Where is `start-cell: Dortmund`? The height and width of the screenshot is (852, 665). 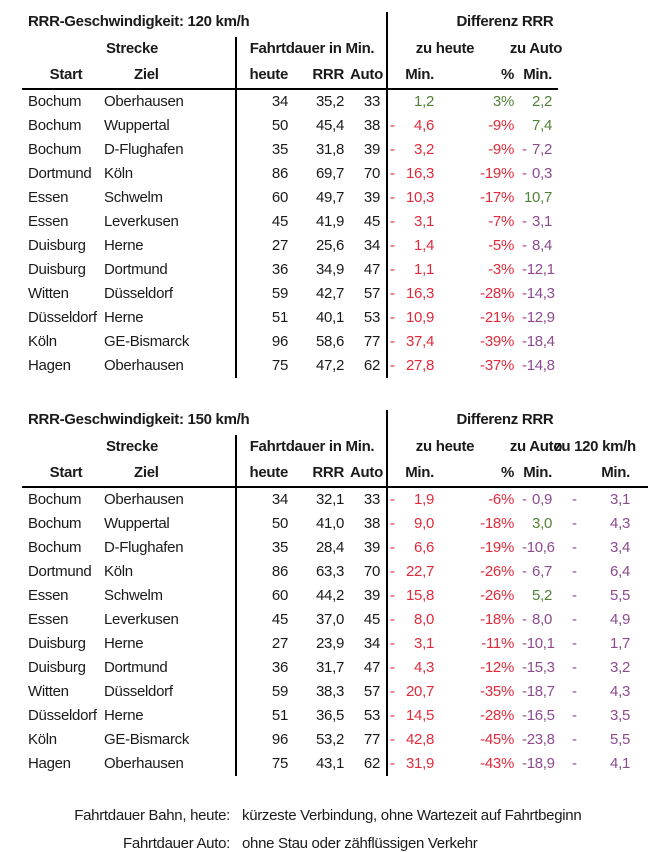 start-cell: Dortmund is located at coordinates (60, 173).